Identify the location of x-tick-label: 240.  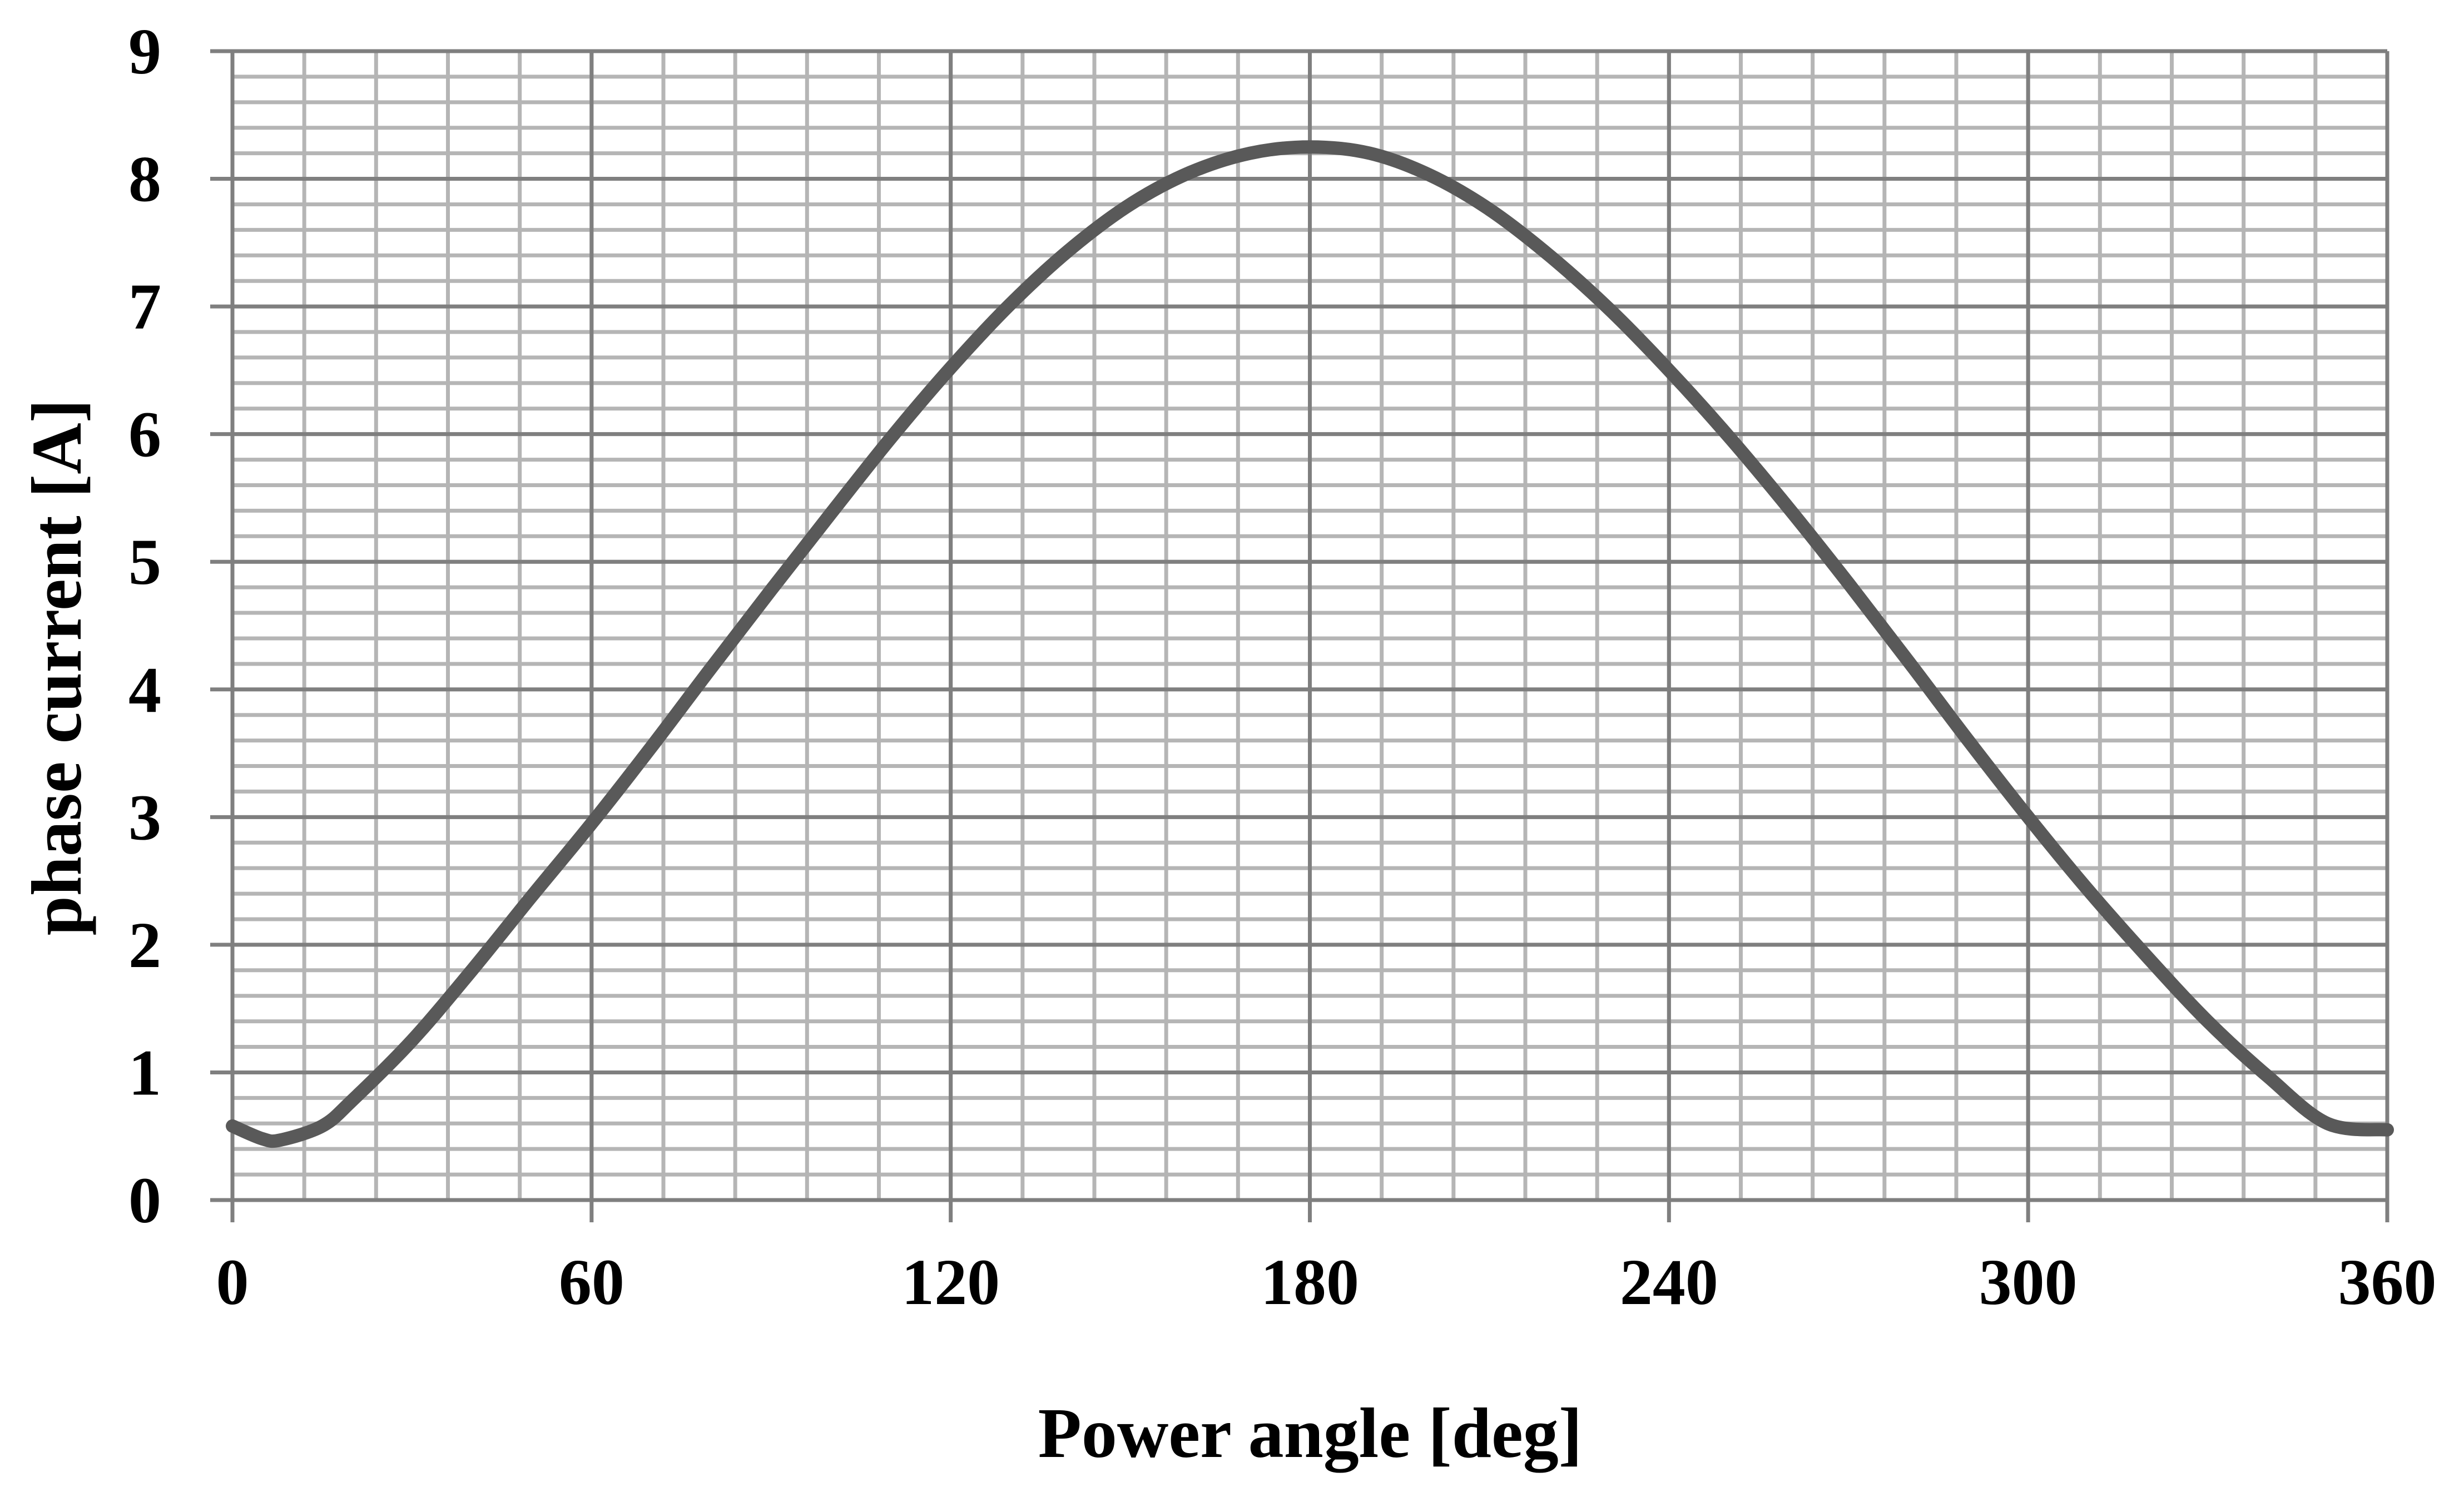
(1669, 1282).